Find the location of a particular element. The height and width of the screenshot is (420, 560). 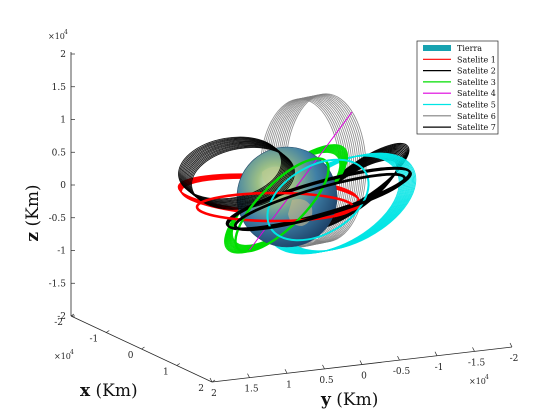

legend-entry: Satelite 6 is located at coordinates (459, 116).